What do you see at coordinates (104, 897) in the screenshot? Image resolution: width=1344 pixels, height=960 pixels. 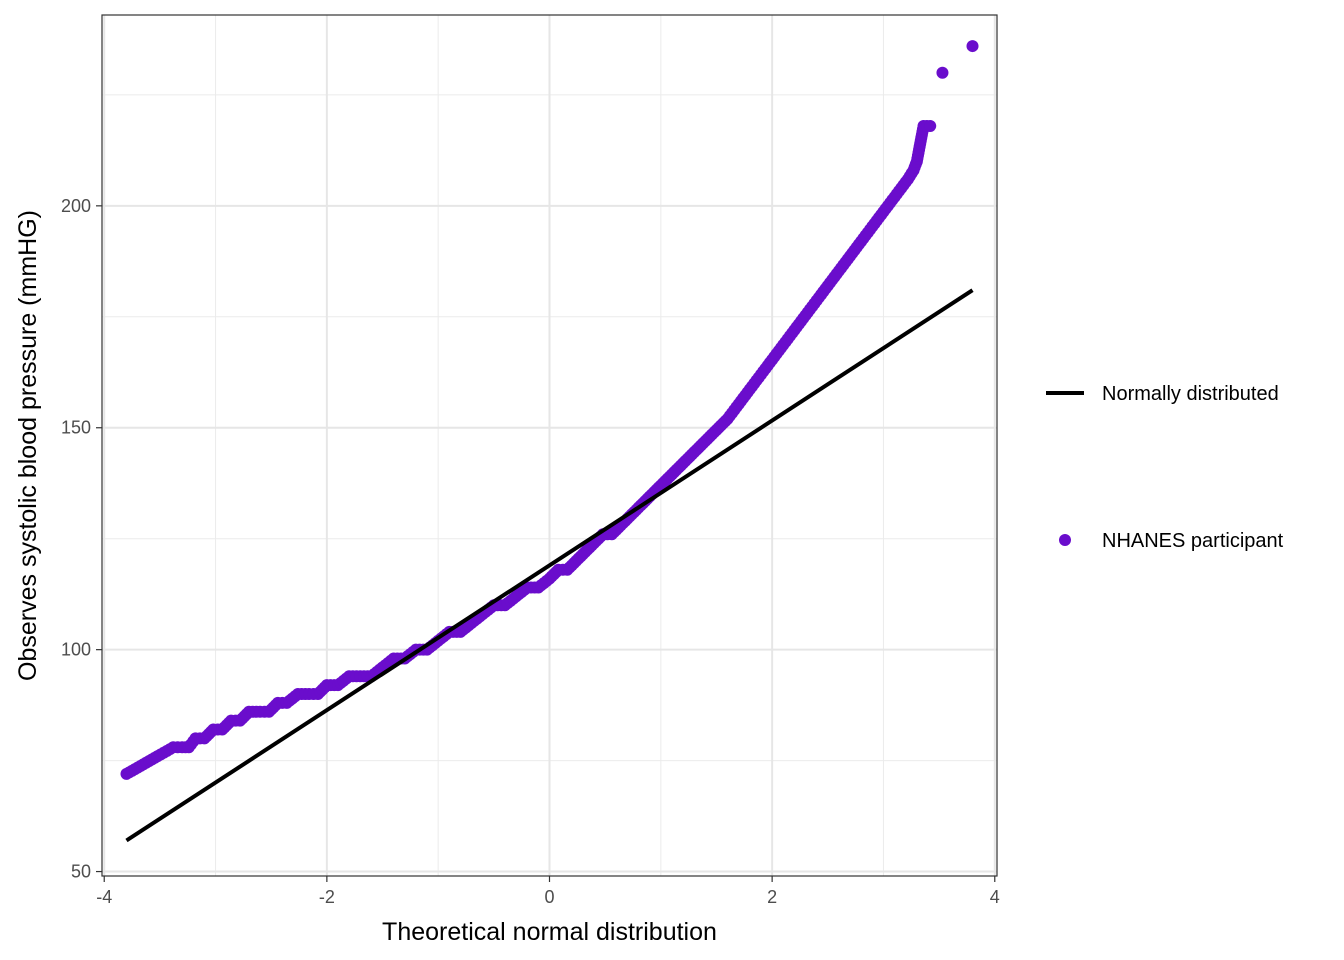 I see `x-tick-label: -4` at bounding box center [104, 897].